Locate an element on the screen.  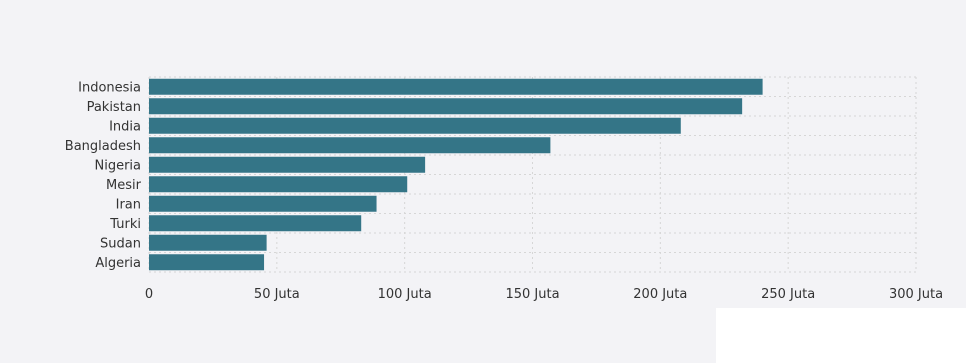
category-label: Indonesia is located at coordinates (109, 87).